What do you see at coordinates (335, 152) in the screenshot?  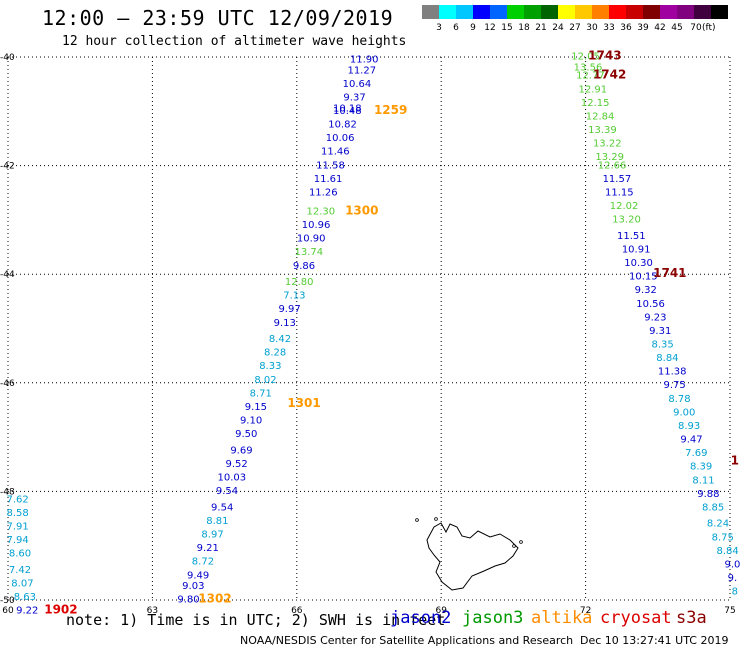 I see `wave-height-label: 11.46` at bounding box center [335, 152].